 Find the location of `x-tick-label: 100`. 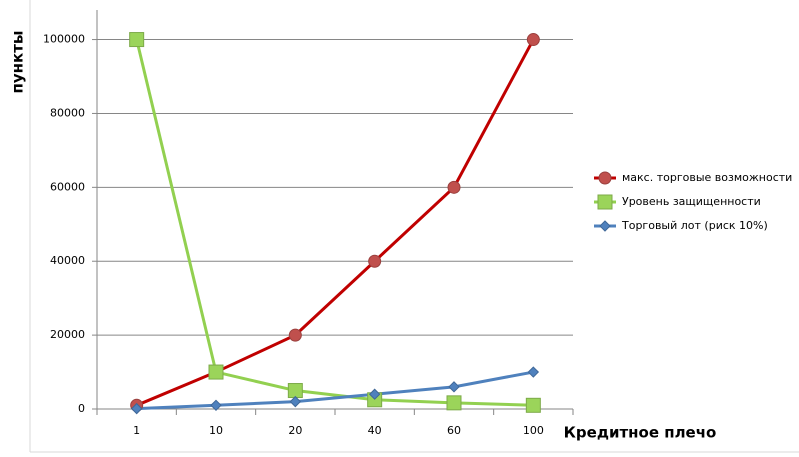

x-tick-label: 100 is located at coordinates (533, 430).